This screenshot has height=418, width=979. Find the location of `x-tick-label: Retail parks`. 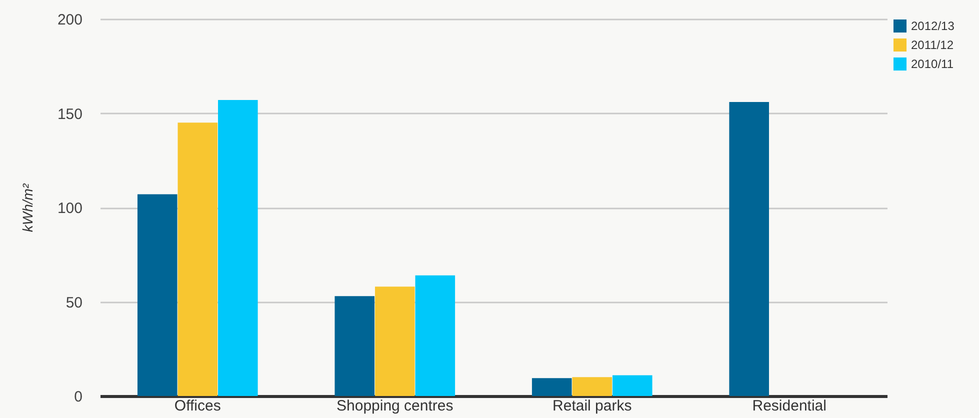

x-tick-label: Retail parks is located at coordinates (592, 406).